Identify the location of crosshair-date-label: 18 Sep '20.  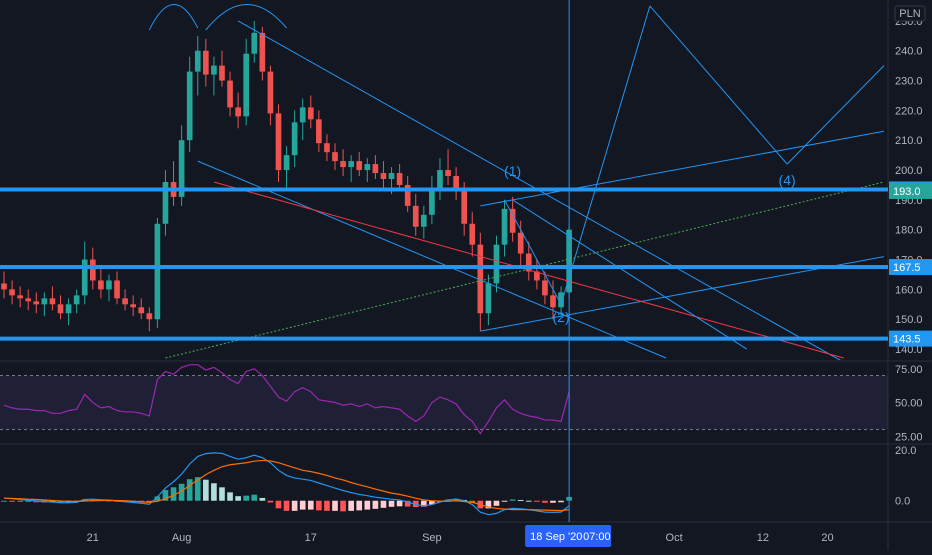
(556, 537).